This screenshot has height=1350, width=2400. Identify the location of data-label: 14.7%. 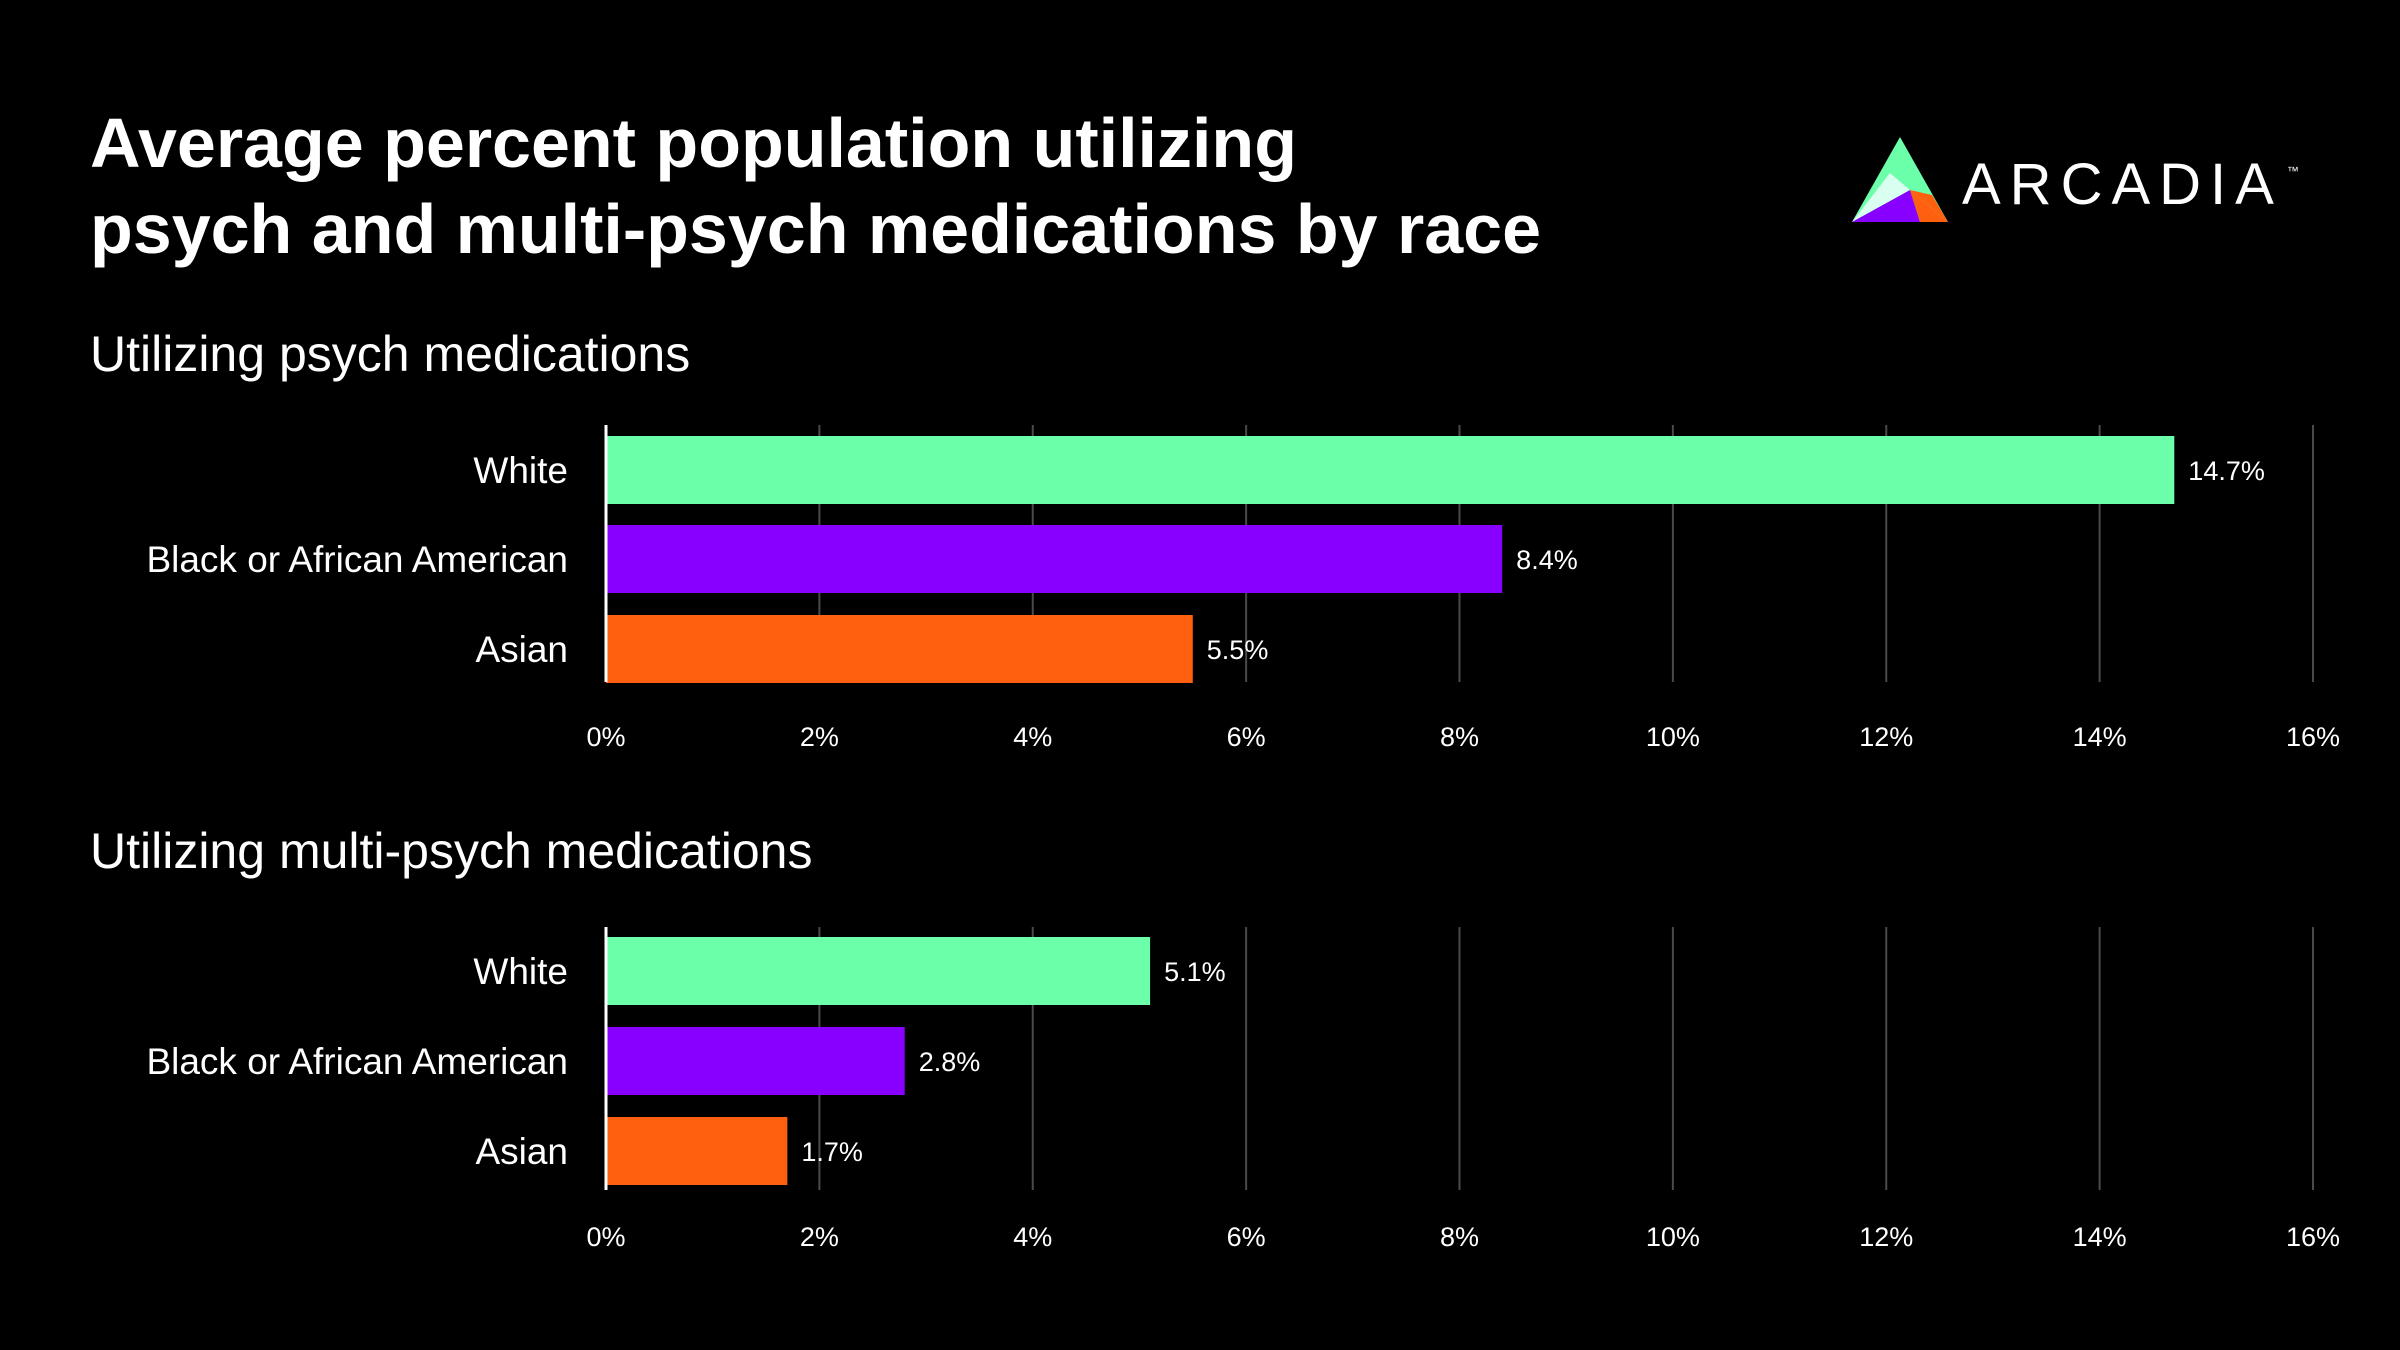
(2226, 471).